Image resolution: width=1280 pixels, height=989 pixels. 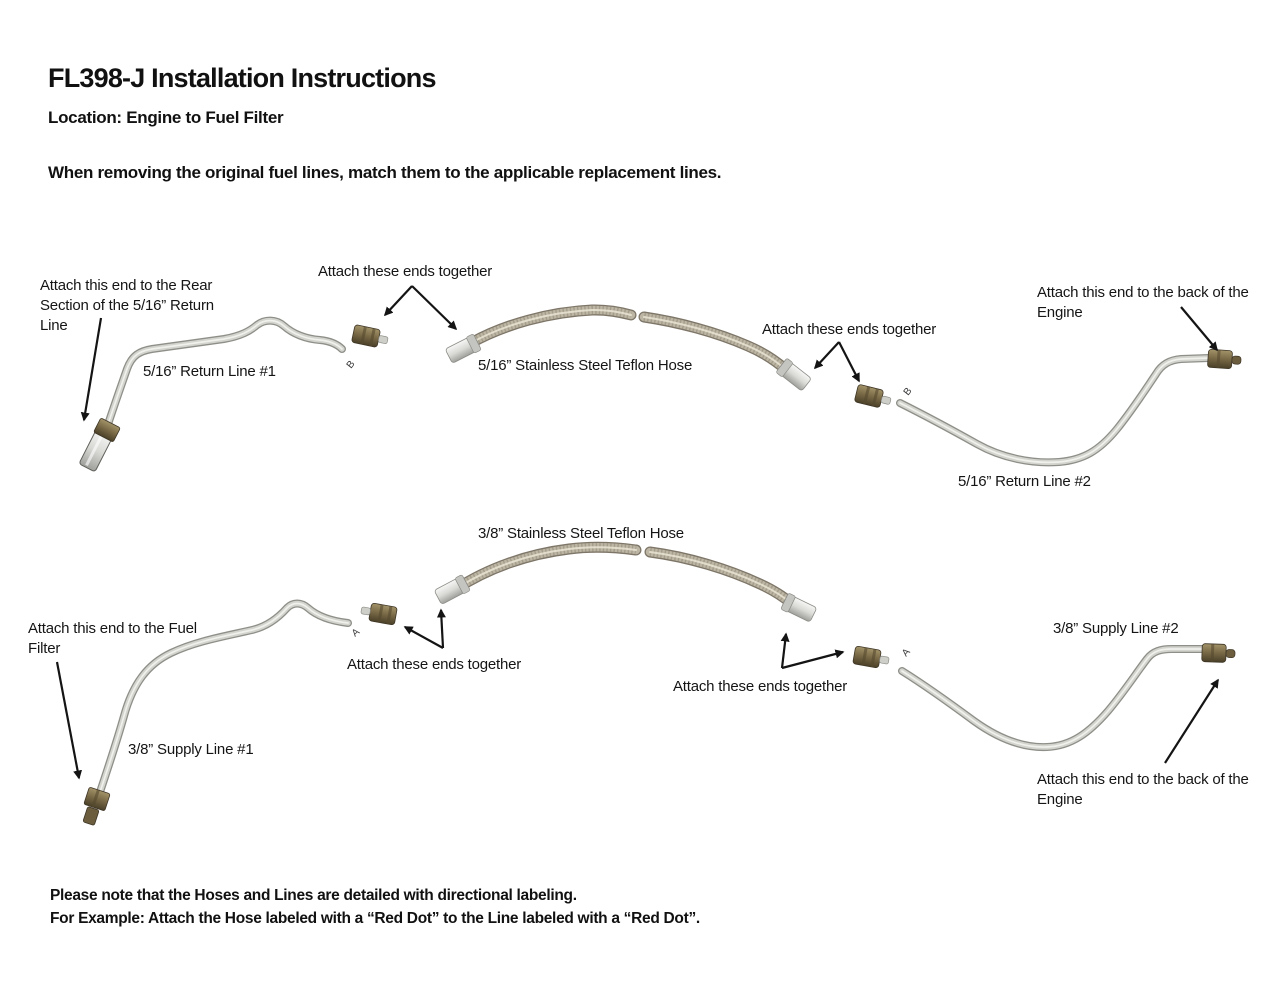 What do you see at coordinates (1024, 481) in the screenshot?
I see `label-return-line-2: 5/16” Return Line #2` at bounding box center [1024, 481].